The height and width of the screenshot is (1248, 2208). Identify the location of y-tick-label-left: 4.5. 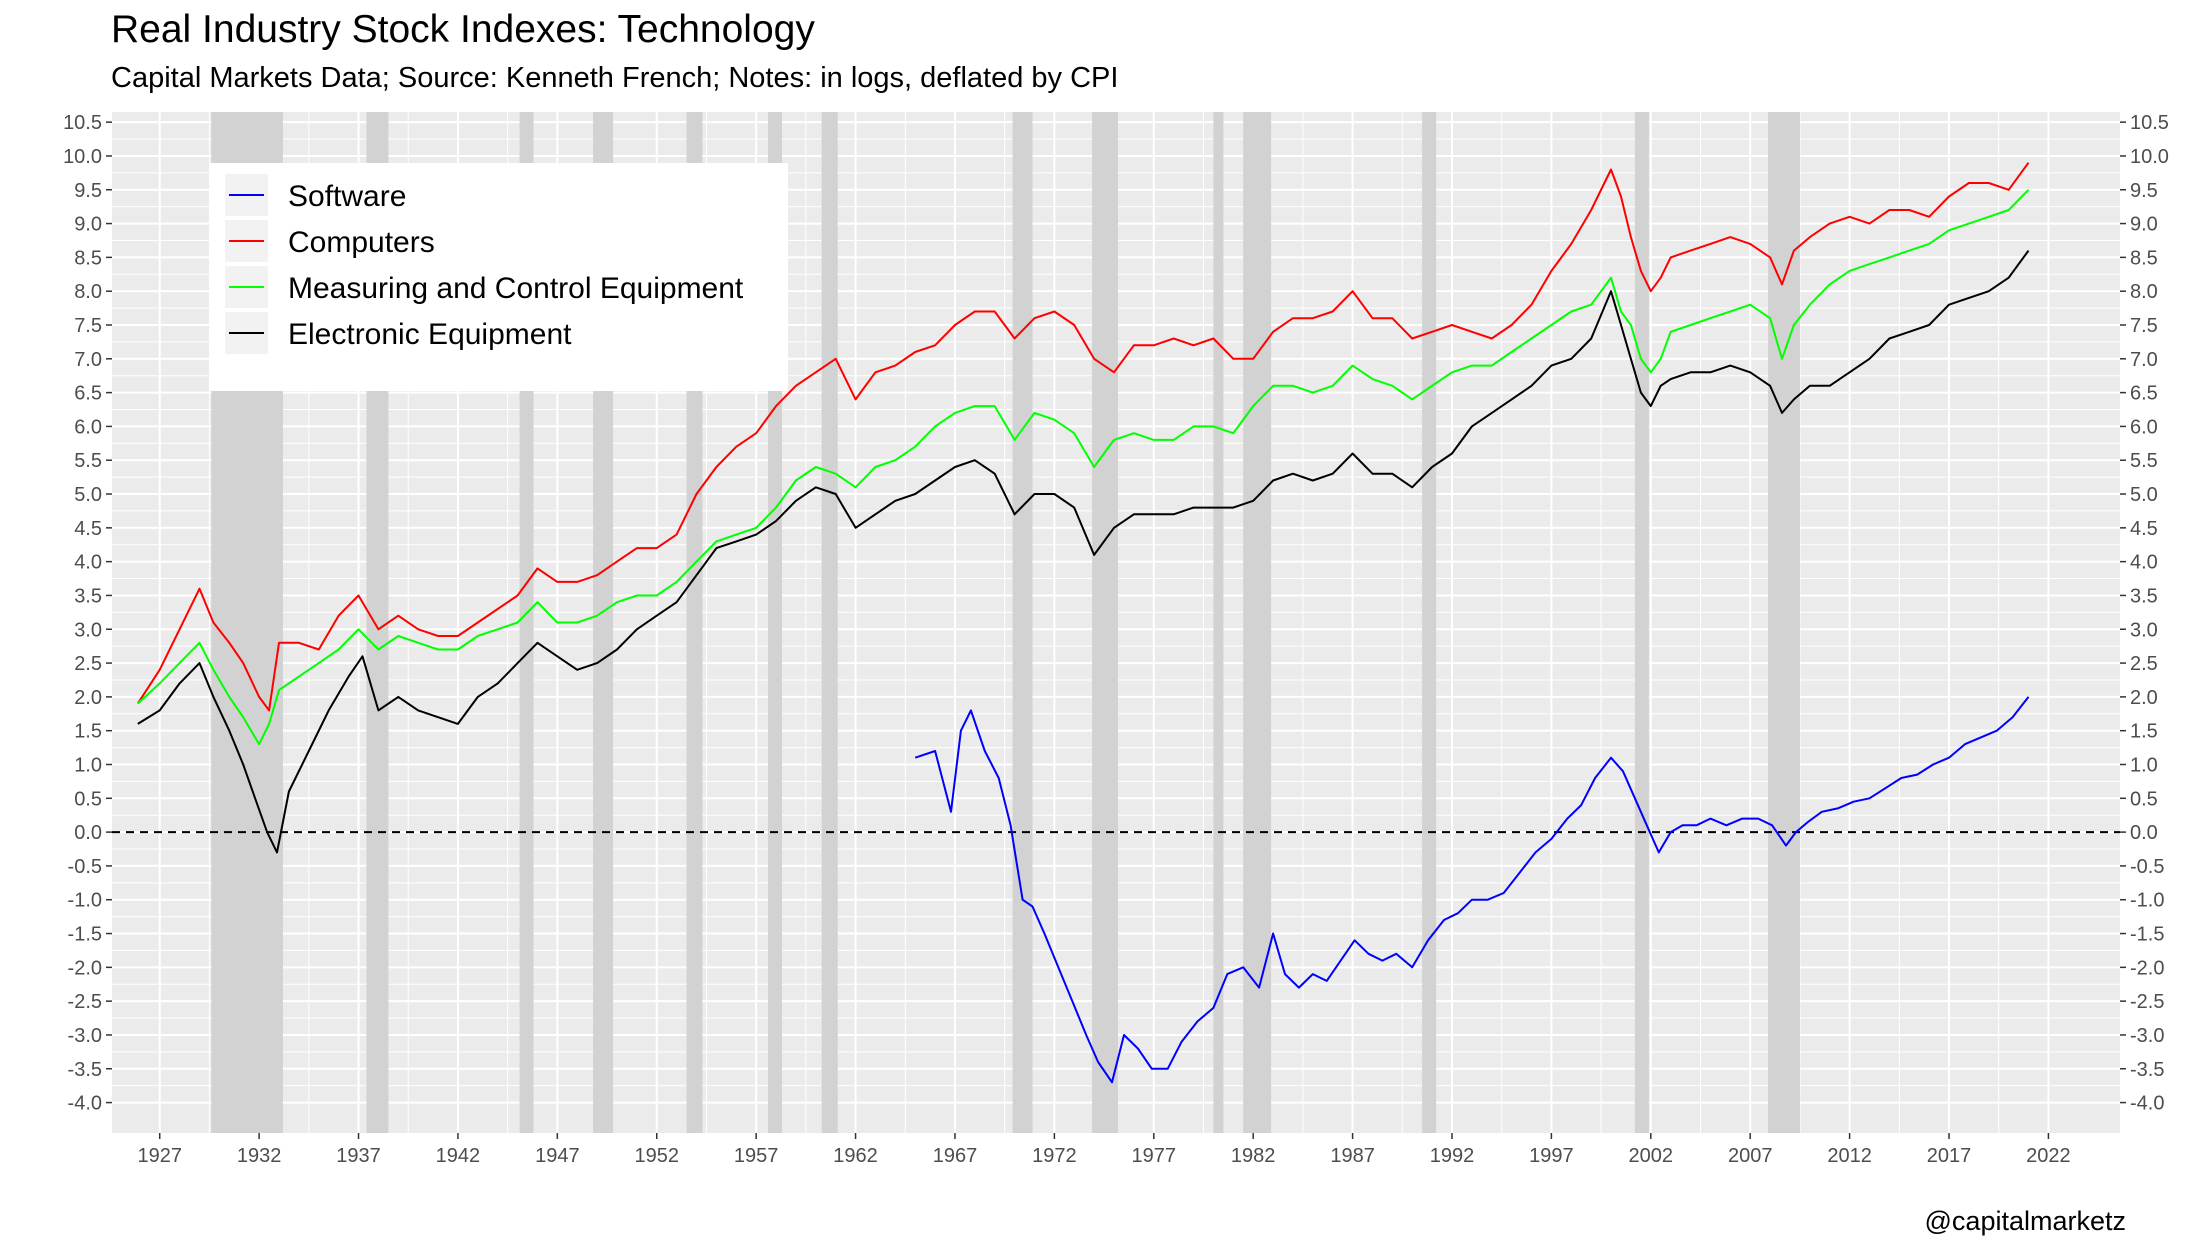
(88, 529).